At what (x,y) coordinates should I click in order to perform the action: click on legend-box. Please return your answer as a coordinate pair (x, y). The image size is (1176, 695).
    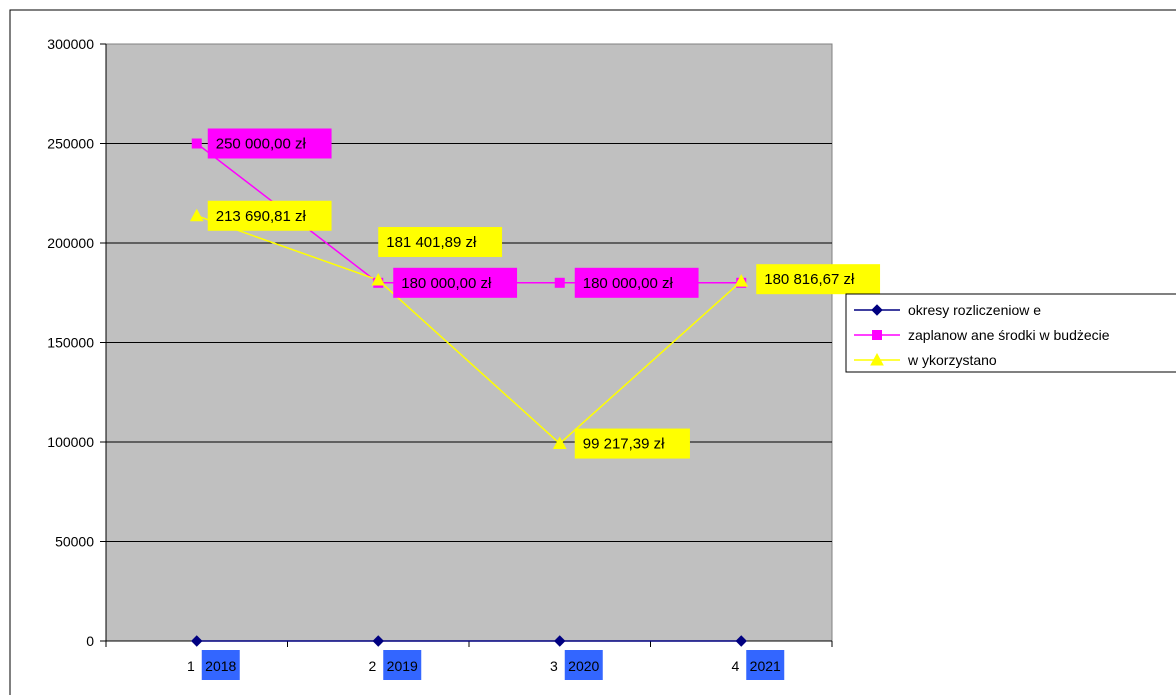
    Looking at the image, I should click on (1010, 333).